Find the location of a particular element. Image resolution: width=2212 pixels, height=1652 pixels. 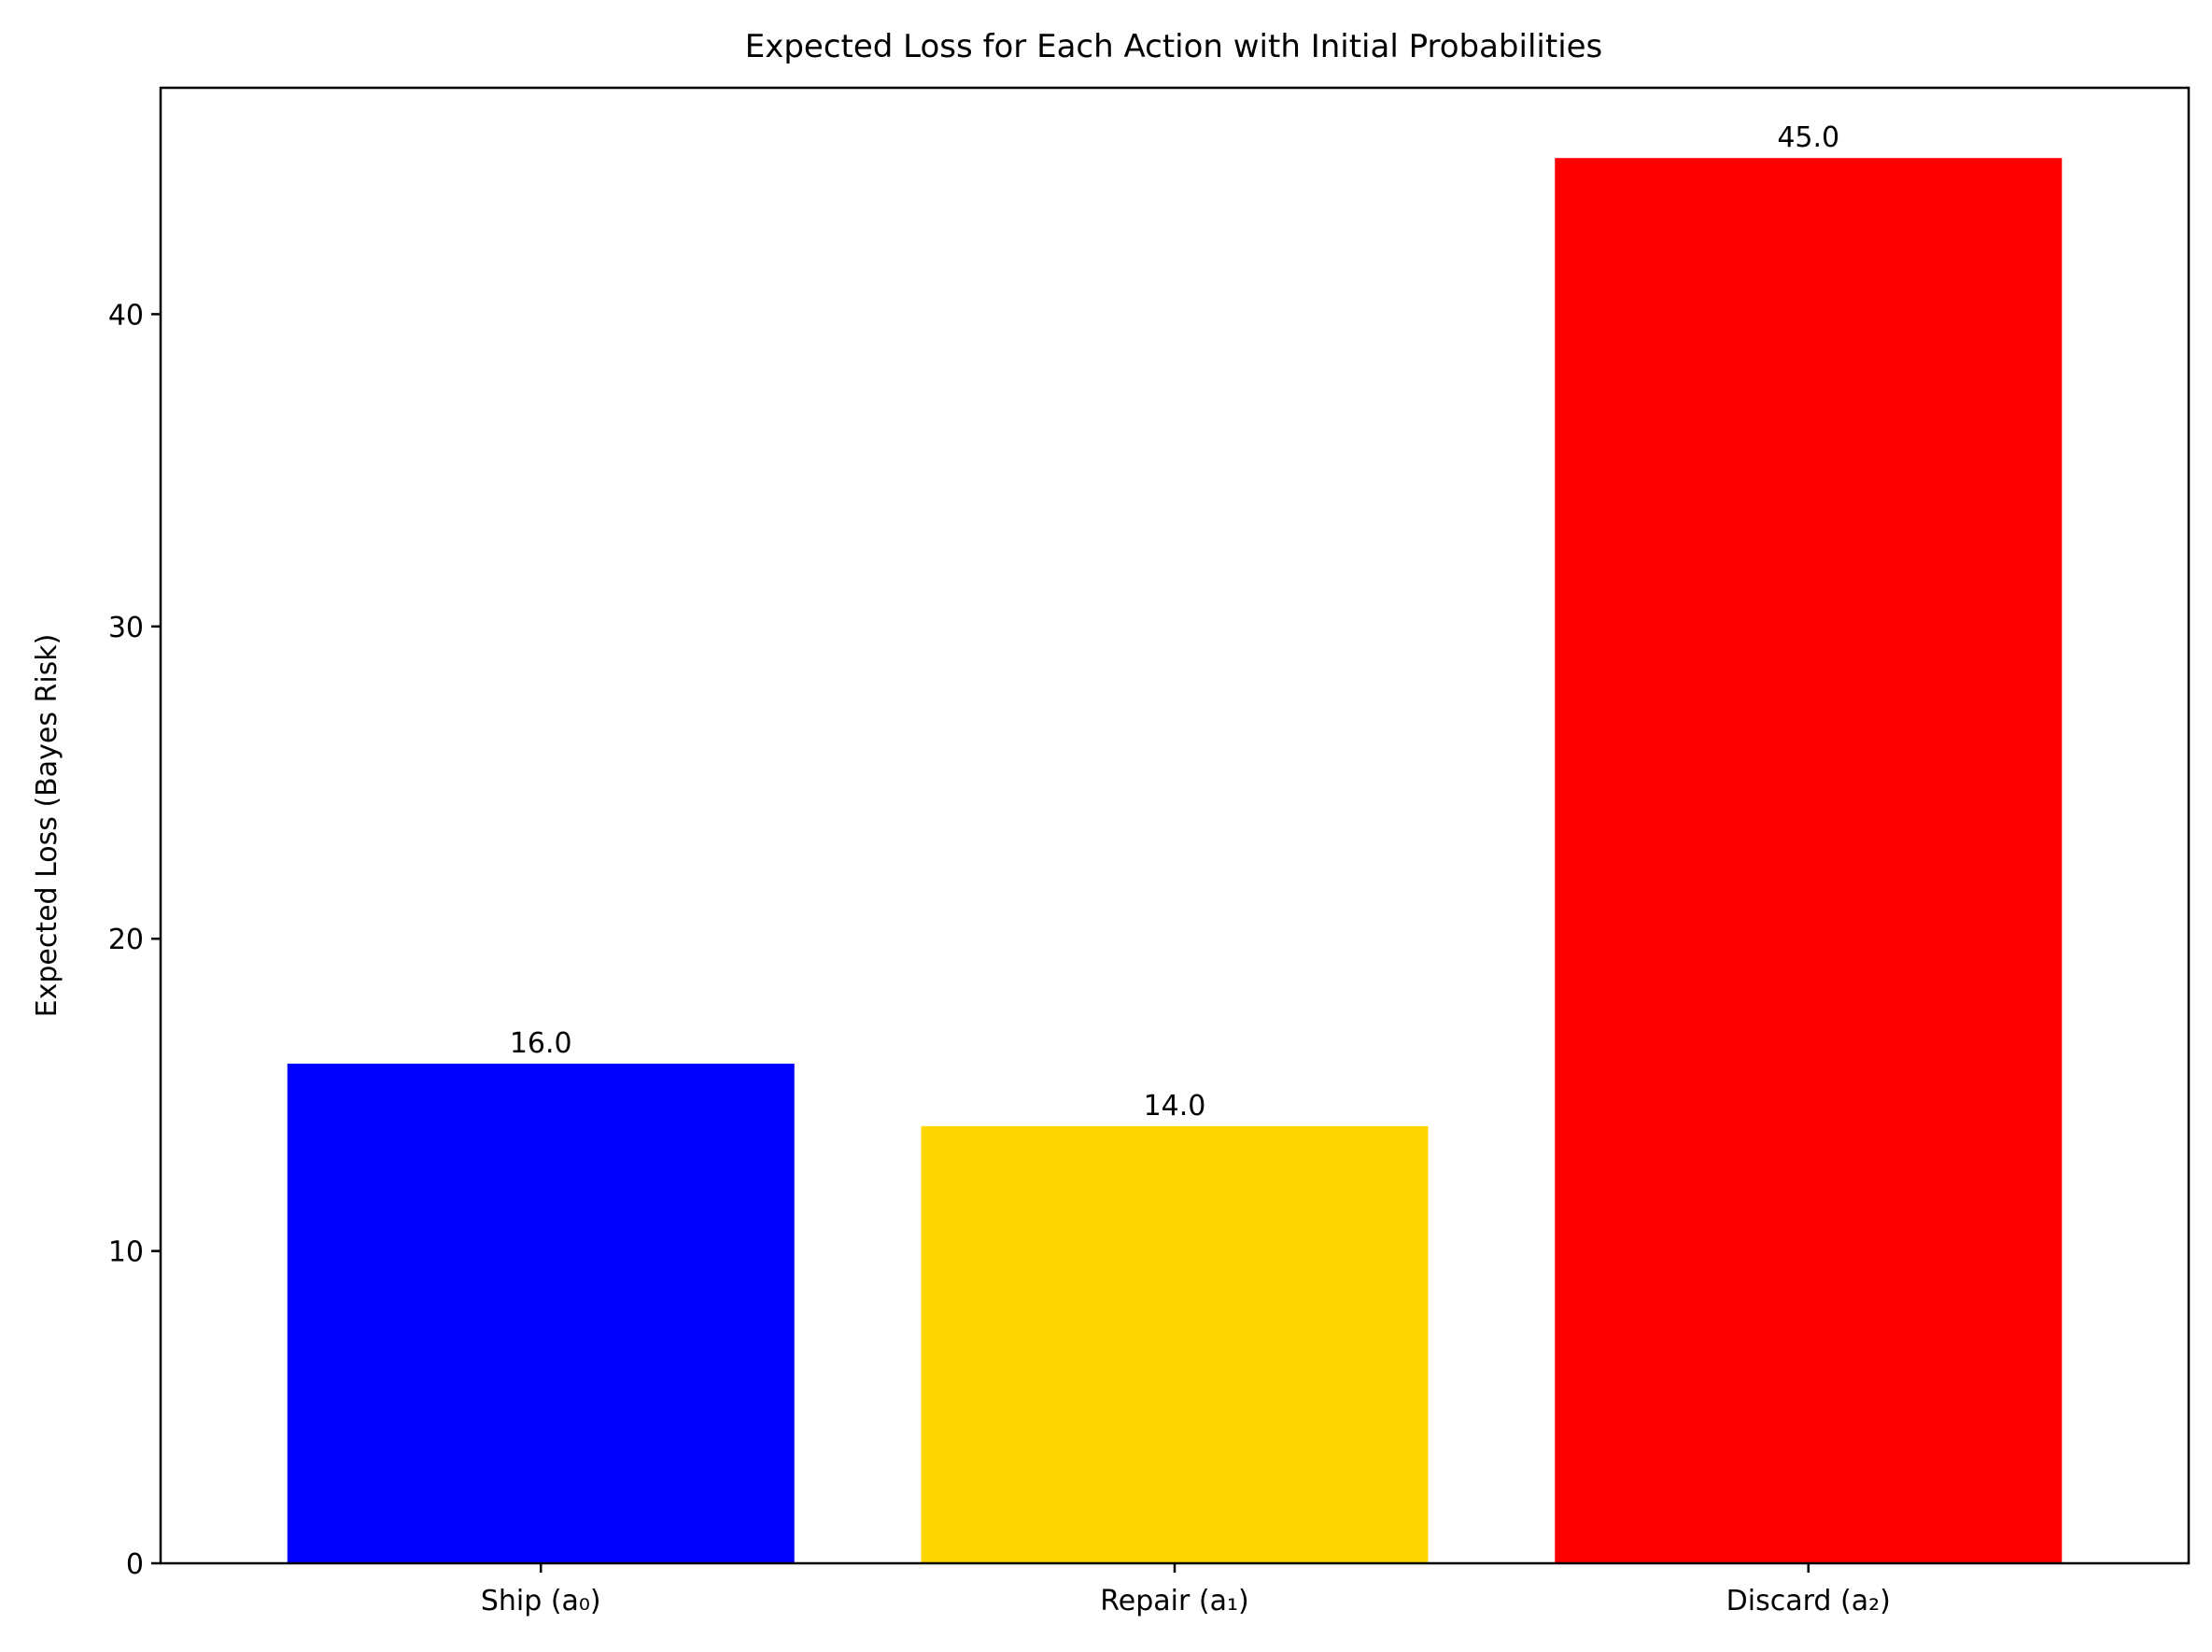

bar-value-label-2: 45.0 is located at coordinates (1808, 137).